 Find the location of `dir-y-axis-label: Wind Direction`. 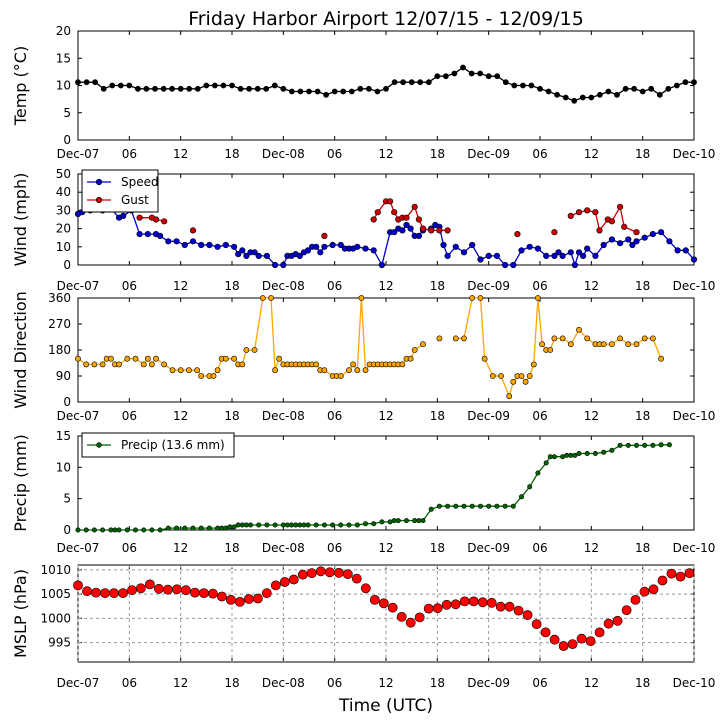

dir-y-axis-label: Wind Direction is located at coordinates (20, 350).